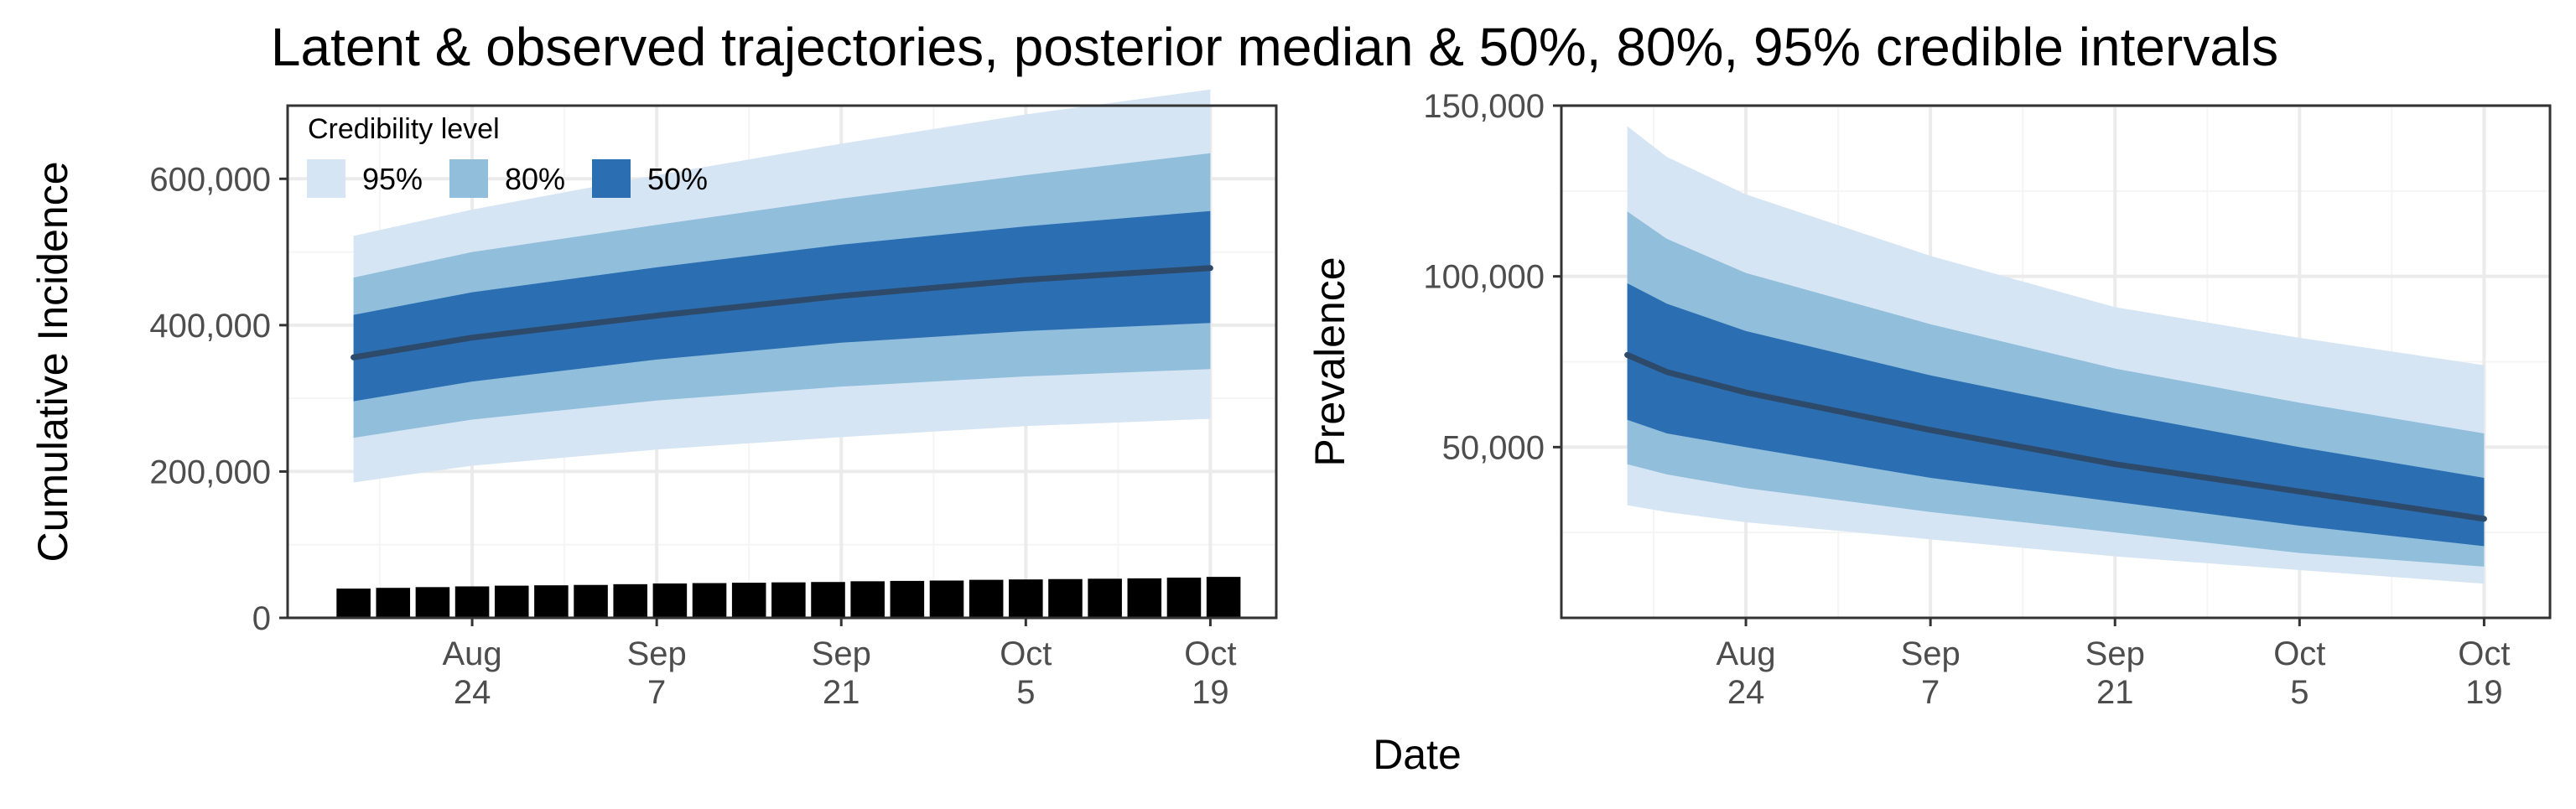 The image size is (2576, 809). Describe the element at coordinates (1484, 106) in the screenshot. I see `y-tick-label: 150,000` at that location.